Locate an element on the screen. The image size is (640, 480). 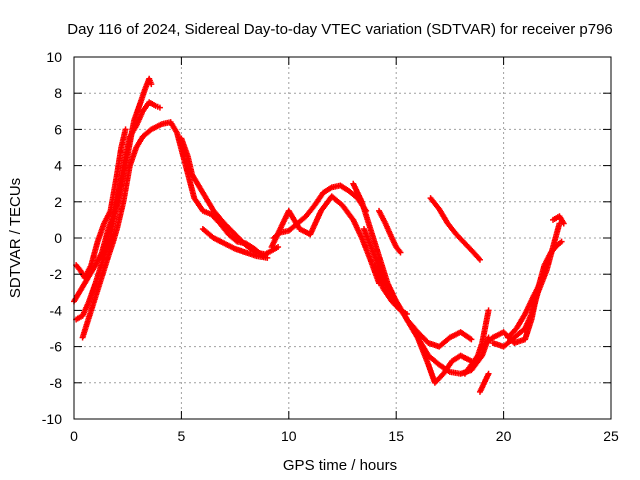
y-axis-label: SDTVAR / TECUs is located at coordinates (15, 238).